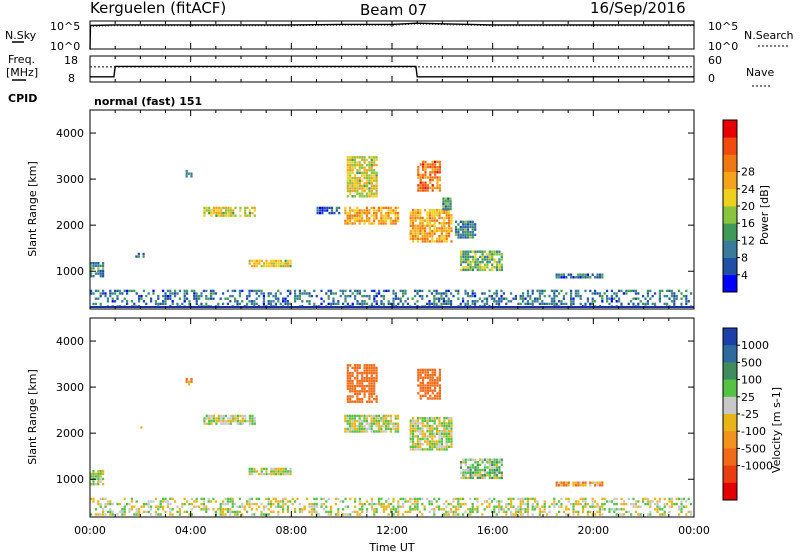 Image resolution: width=800 pixels, height=554 pixels. Describe the element at coordinates (22, 98) in the screenshot. I see `cpid-label: CPID` at that location.